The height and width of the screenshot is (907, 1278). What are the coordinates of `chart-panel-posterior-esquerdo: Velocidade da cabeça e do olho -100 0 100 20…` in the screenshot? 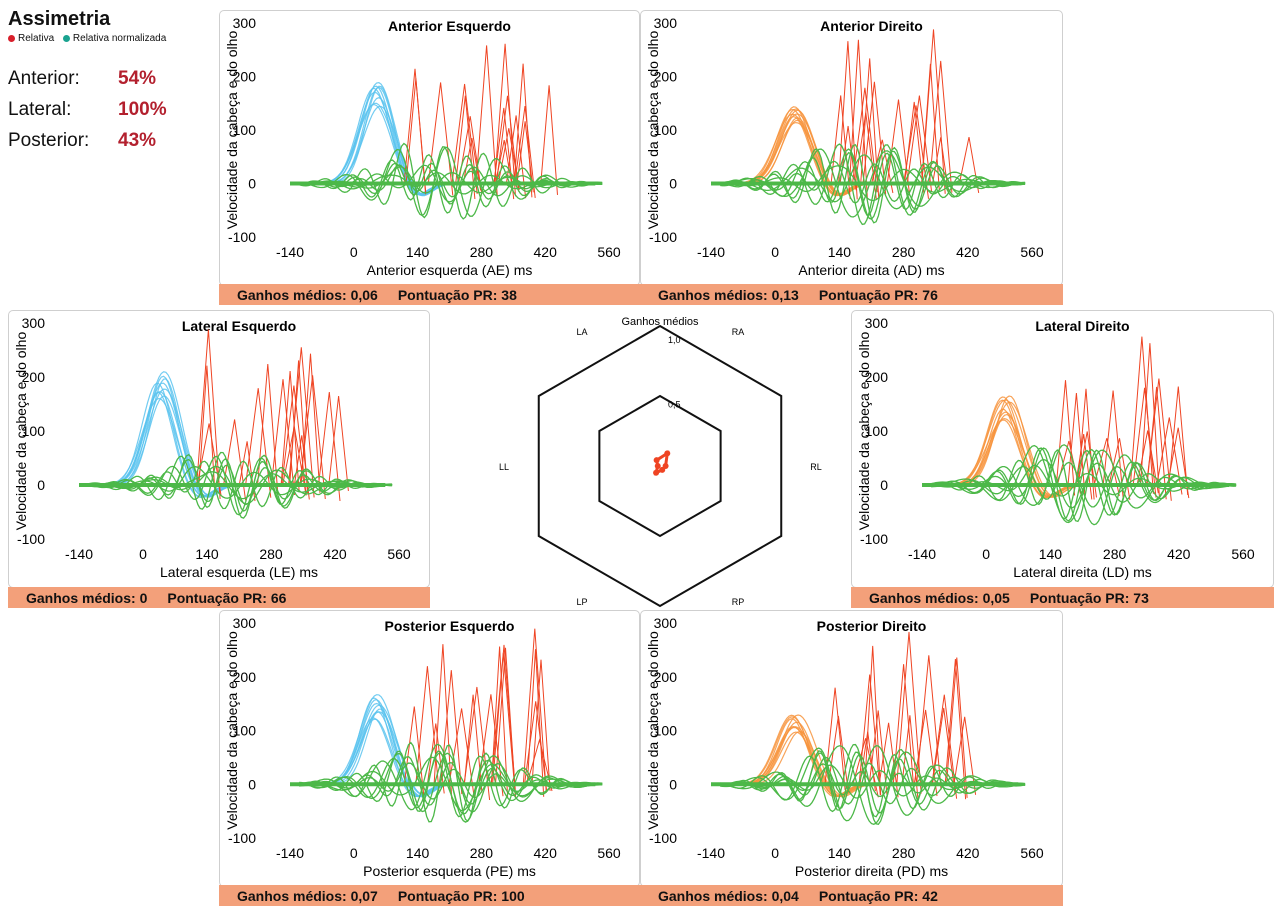 It's located at (429, 748).